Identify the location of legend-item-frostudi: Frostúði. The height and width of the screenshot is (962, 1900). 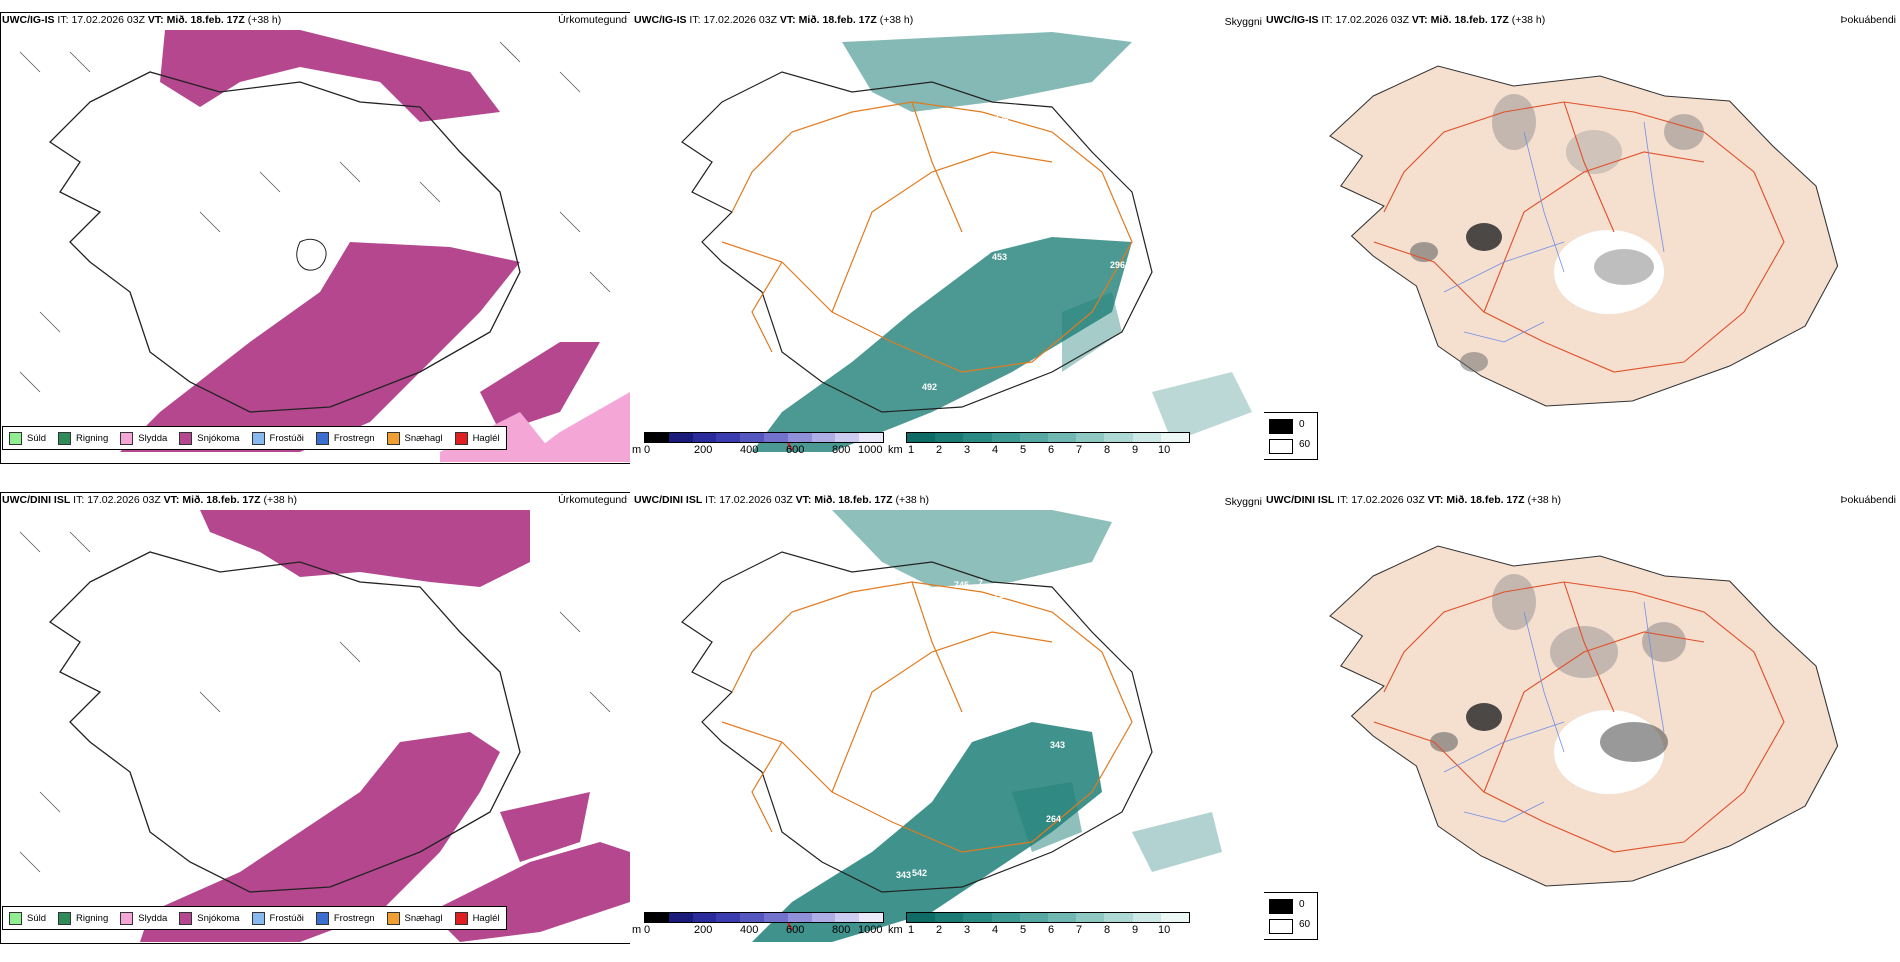
(277, 918).